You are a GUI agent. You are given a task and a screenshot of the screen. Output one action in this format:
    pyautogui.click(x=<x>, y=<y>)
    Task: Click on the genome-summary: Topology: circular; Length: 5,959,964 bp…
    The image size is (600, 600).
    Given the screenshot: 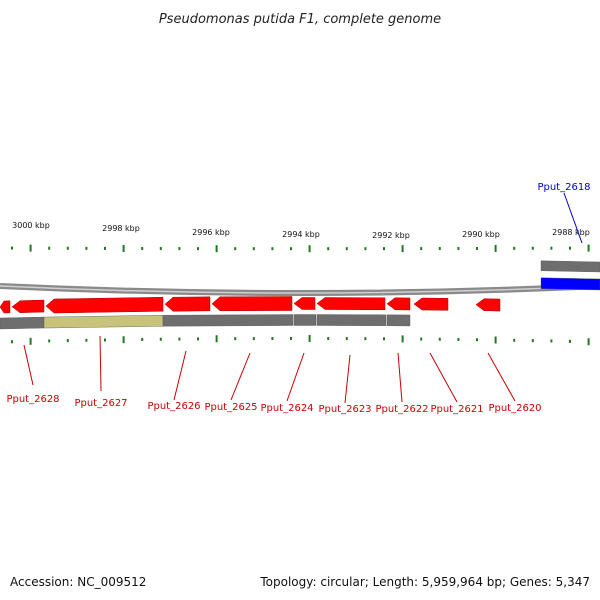 What is the action you would take?
    pyautogui.click(x=424, y=582)
    